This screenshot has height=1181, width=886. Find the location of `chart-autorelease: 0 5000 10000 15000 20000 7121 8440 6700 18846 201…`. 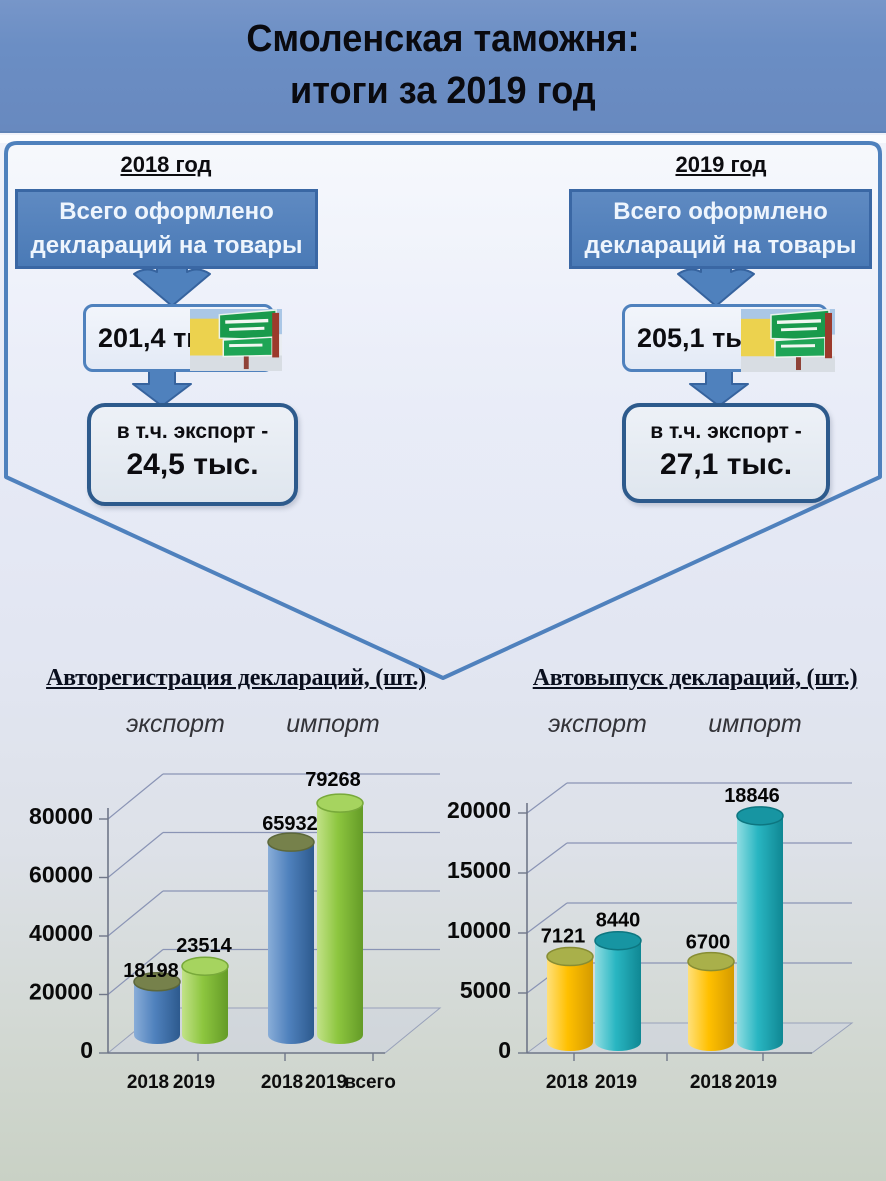

chart-autorelease: 0 5000 10000 15000 20000 7121 8440 6700 18846 201… is located at coordinates (650, 937).